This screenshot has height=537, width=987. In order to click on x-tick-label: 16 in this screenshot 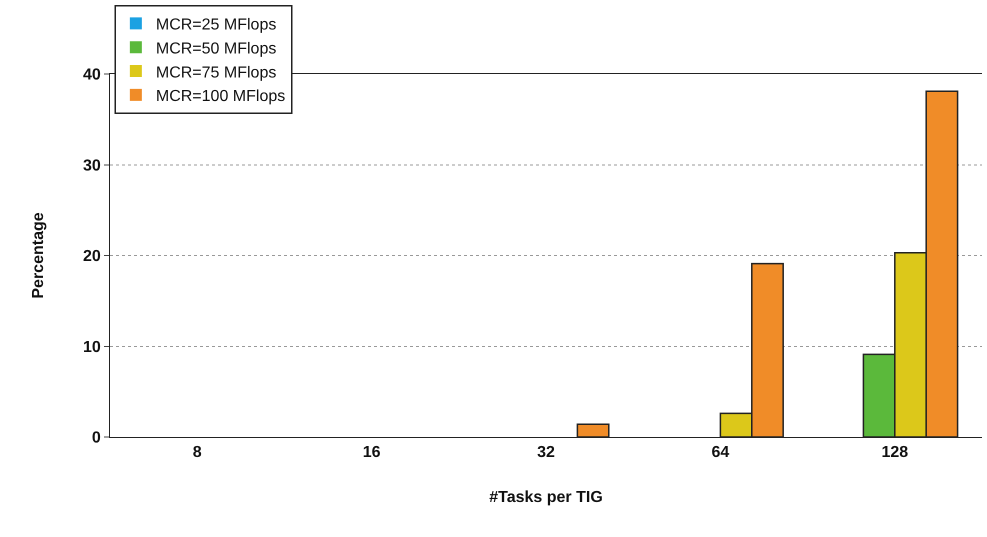, I will do `click(371, 453)`.